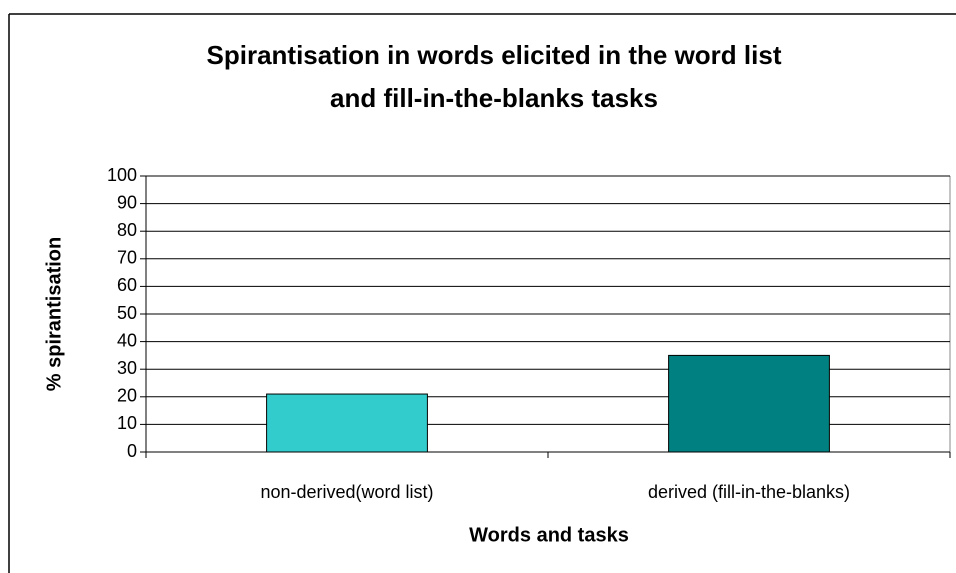 Image resolution: width=956 pixels, height=573 pixels. Describe the element at coordinates (494, 98) in the screenshot. I see `chart-title: and fill-in-the-blanks tasks` at that location.